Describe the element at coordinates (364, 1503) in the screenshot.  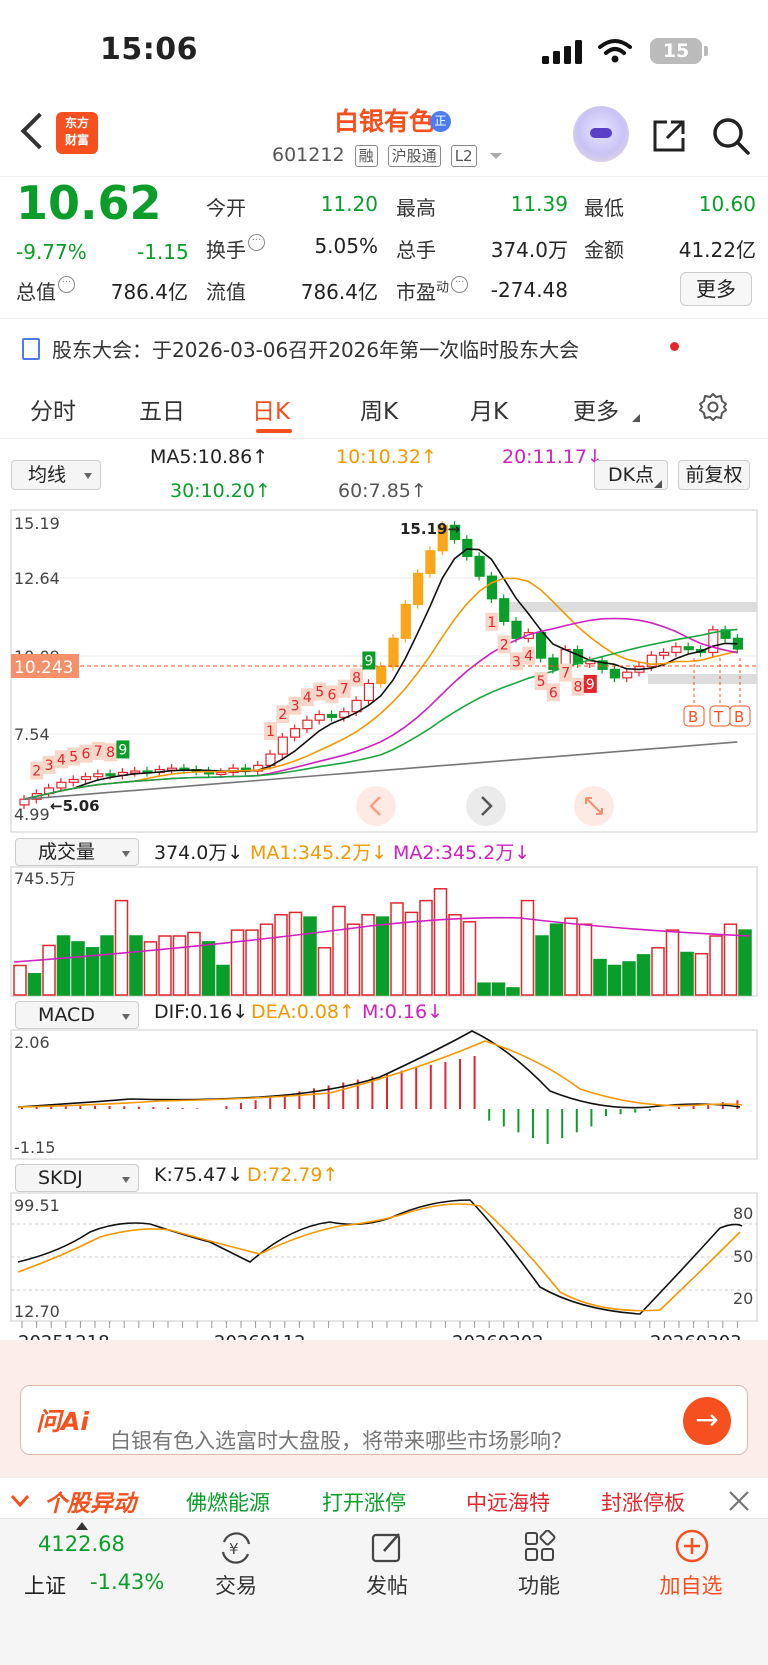
I see `mover-item-2: 打开涨停` at that location.